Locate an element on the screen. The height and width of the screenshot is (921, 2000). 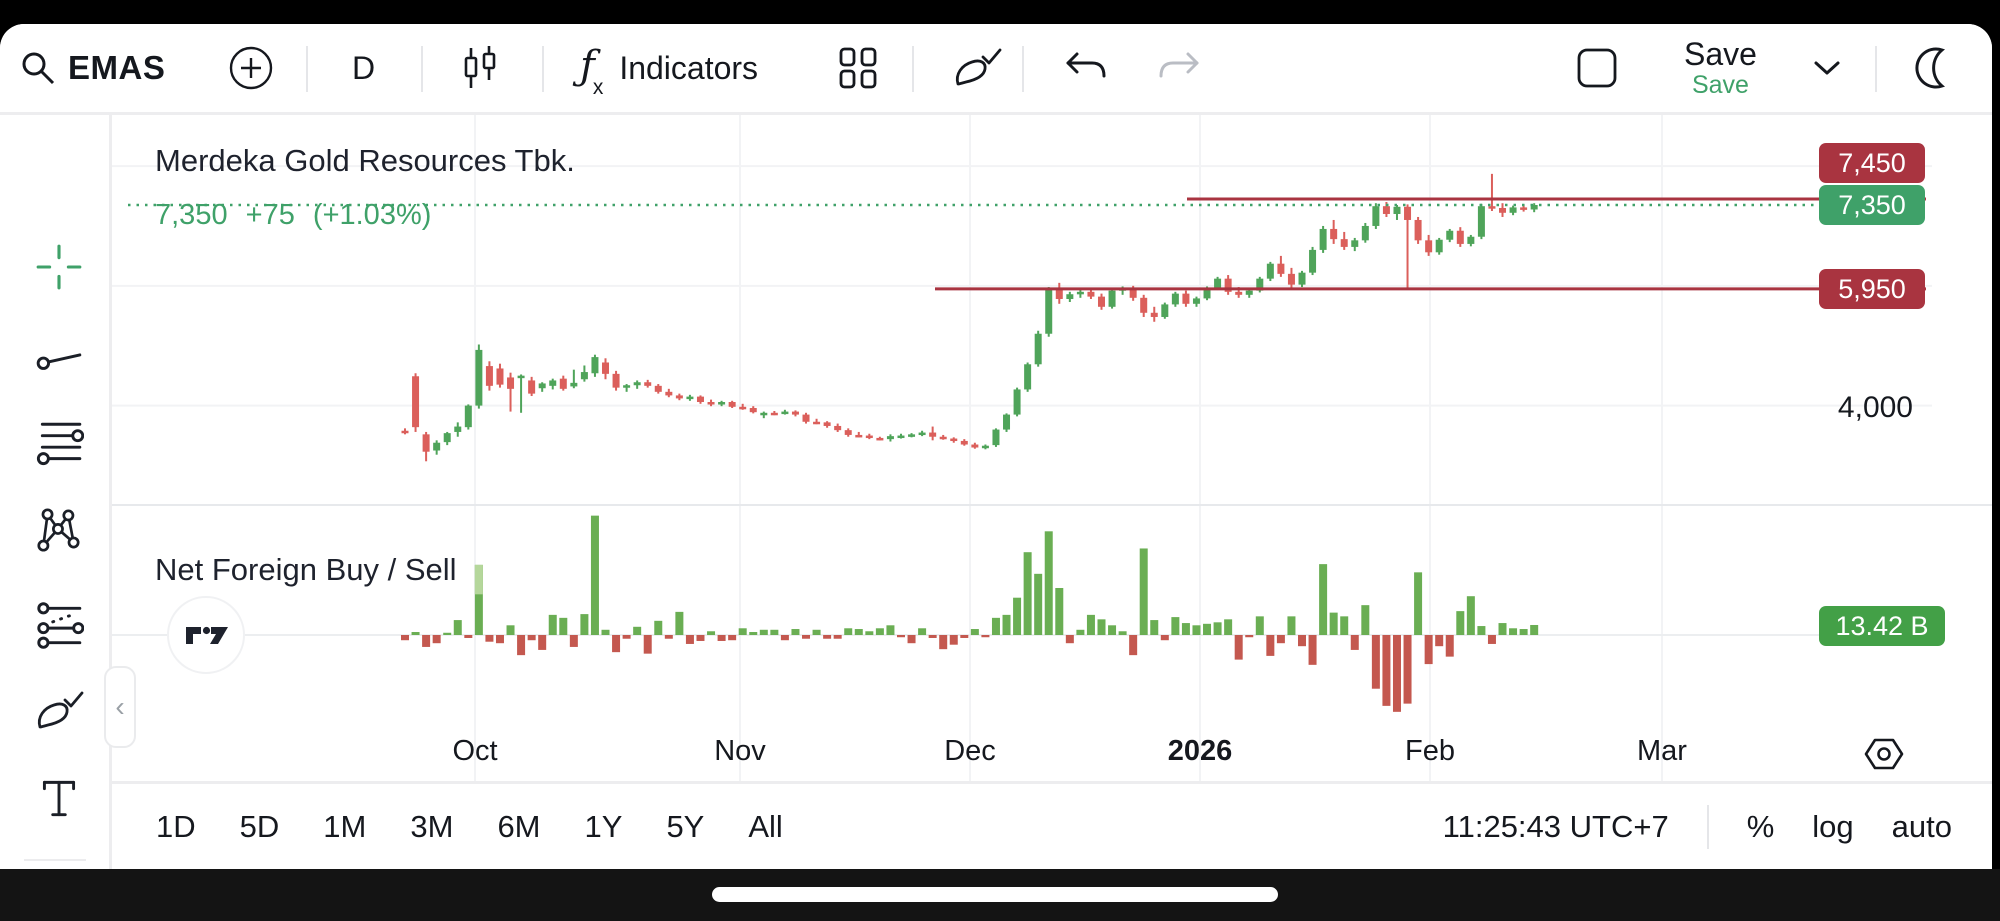
tool-projection is located at coordinates (59, 627).